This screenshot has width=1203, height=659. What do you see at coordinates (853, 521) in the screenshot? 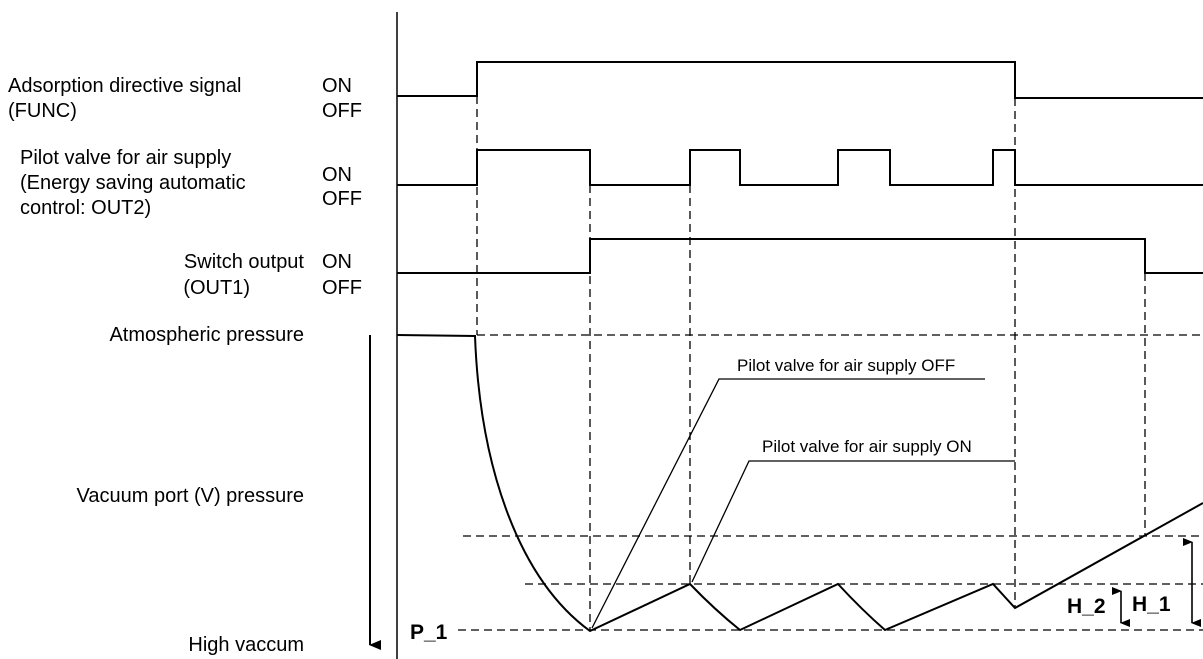
I see `pilot-on-leader` at bounding box center [853, 521].